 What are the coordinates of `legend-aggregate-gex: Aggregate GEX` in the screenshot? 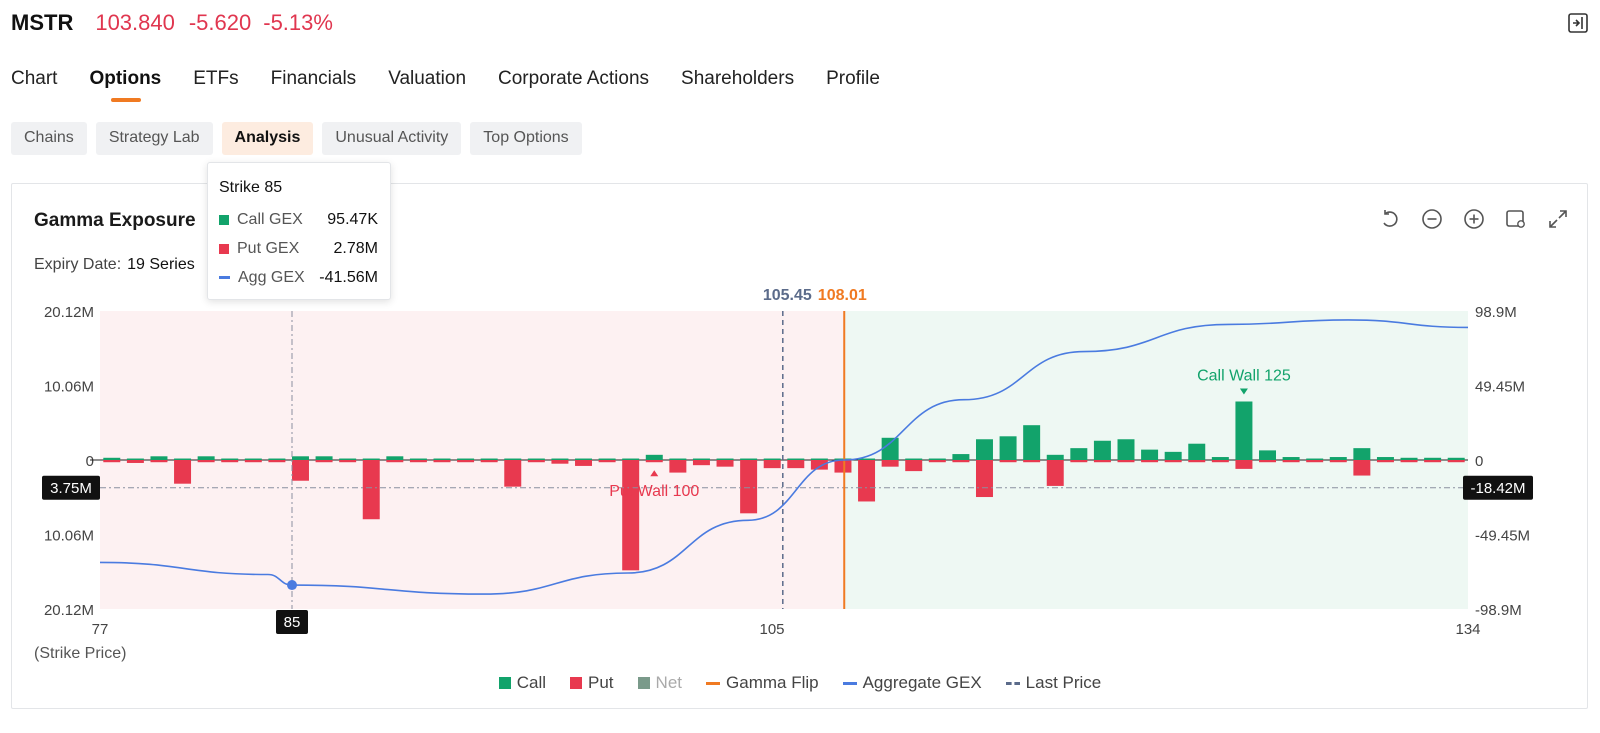 It's located at (912, 683).